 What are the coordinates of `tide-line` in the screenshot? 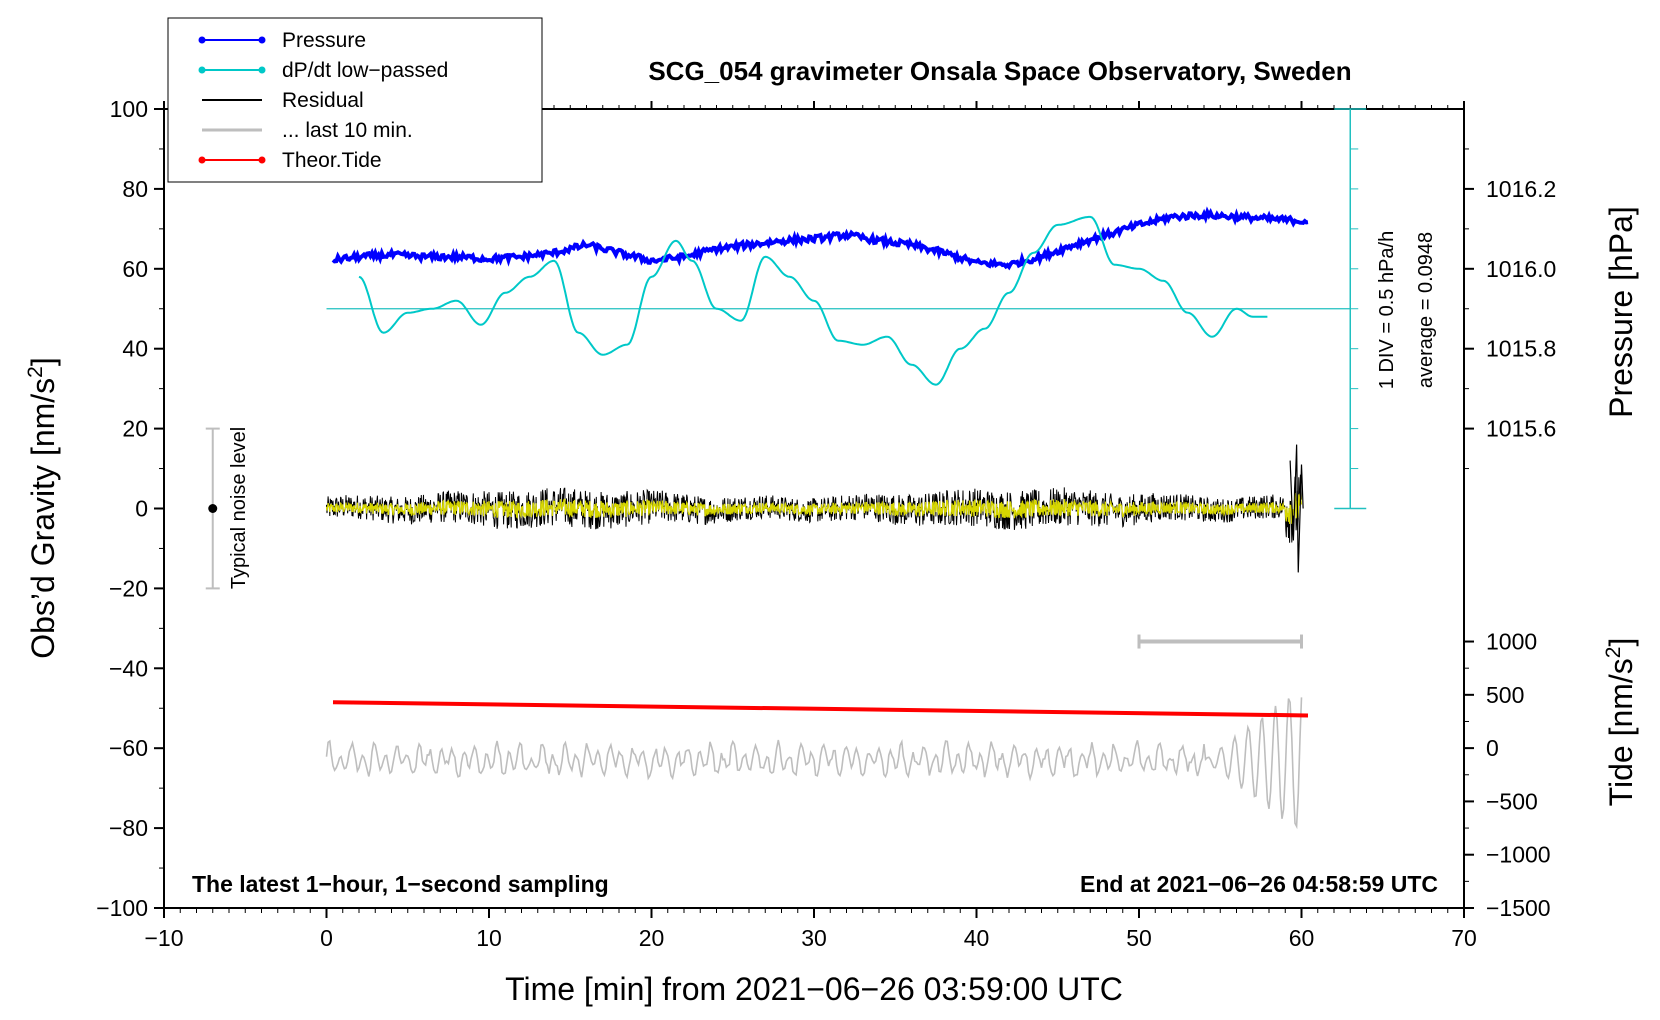 It's located at (820, 709).